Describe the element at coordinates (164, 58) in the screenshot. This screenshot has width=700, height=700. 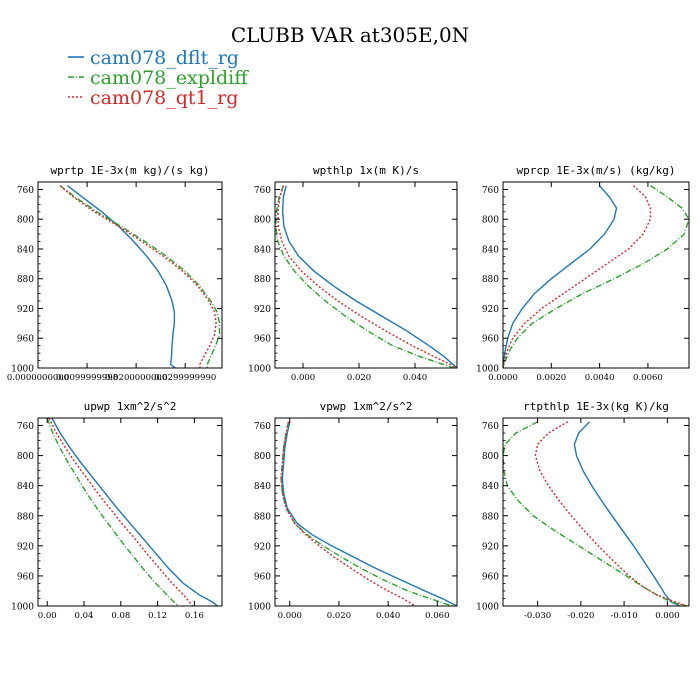
I see `legend-label-dflt: cam078_dflt_rg` at that location.